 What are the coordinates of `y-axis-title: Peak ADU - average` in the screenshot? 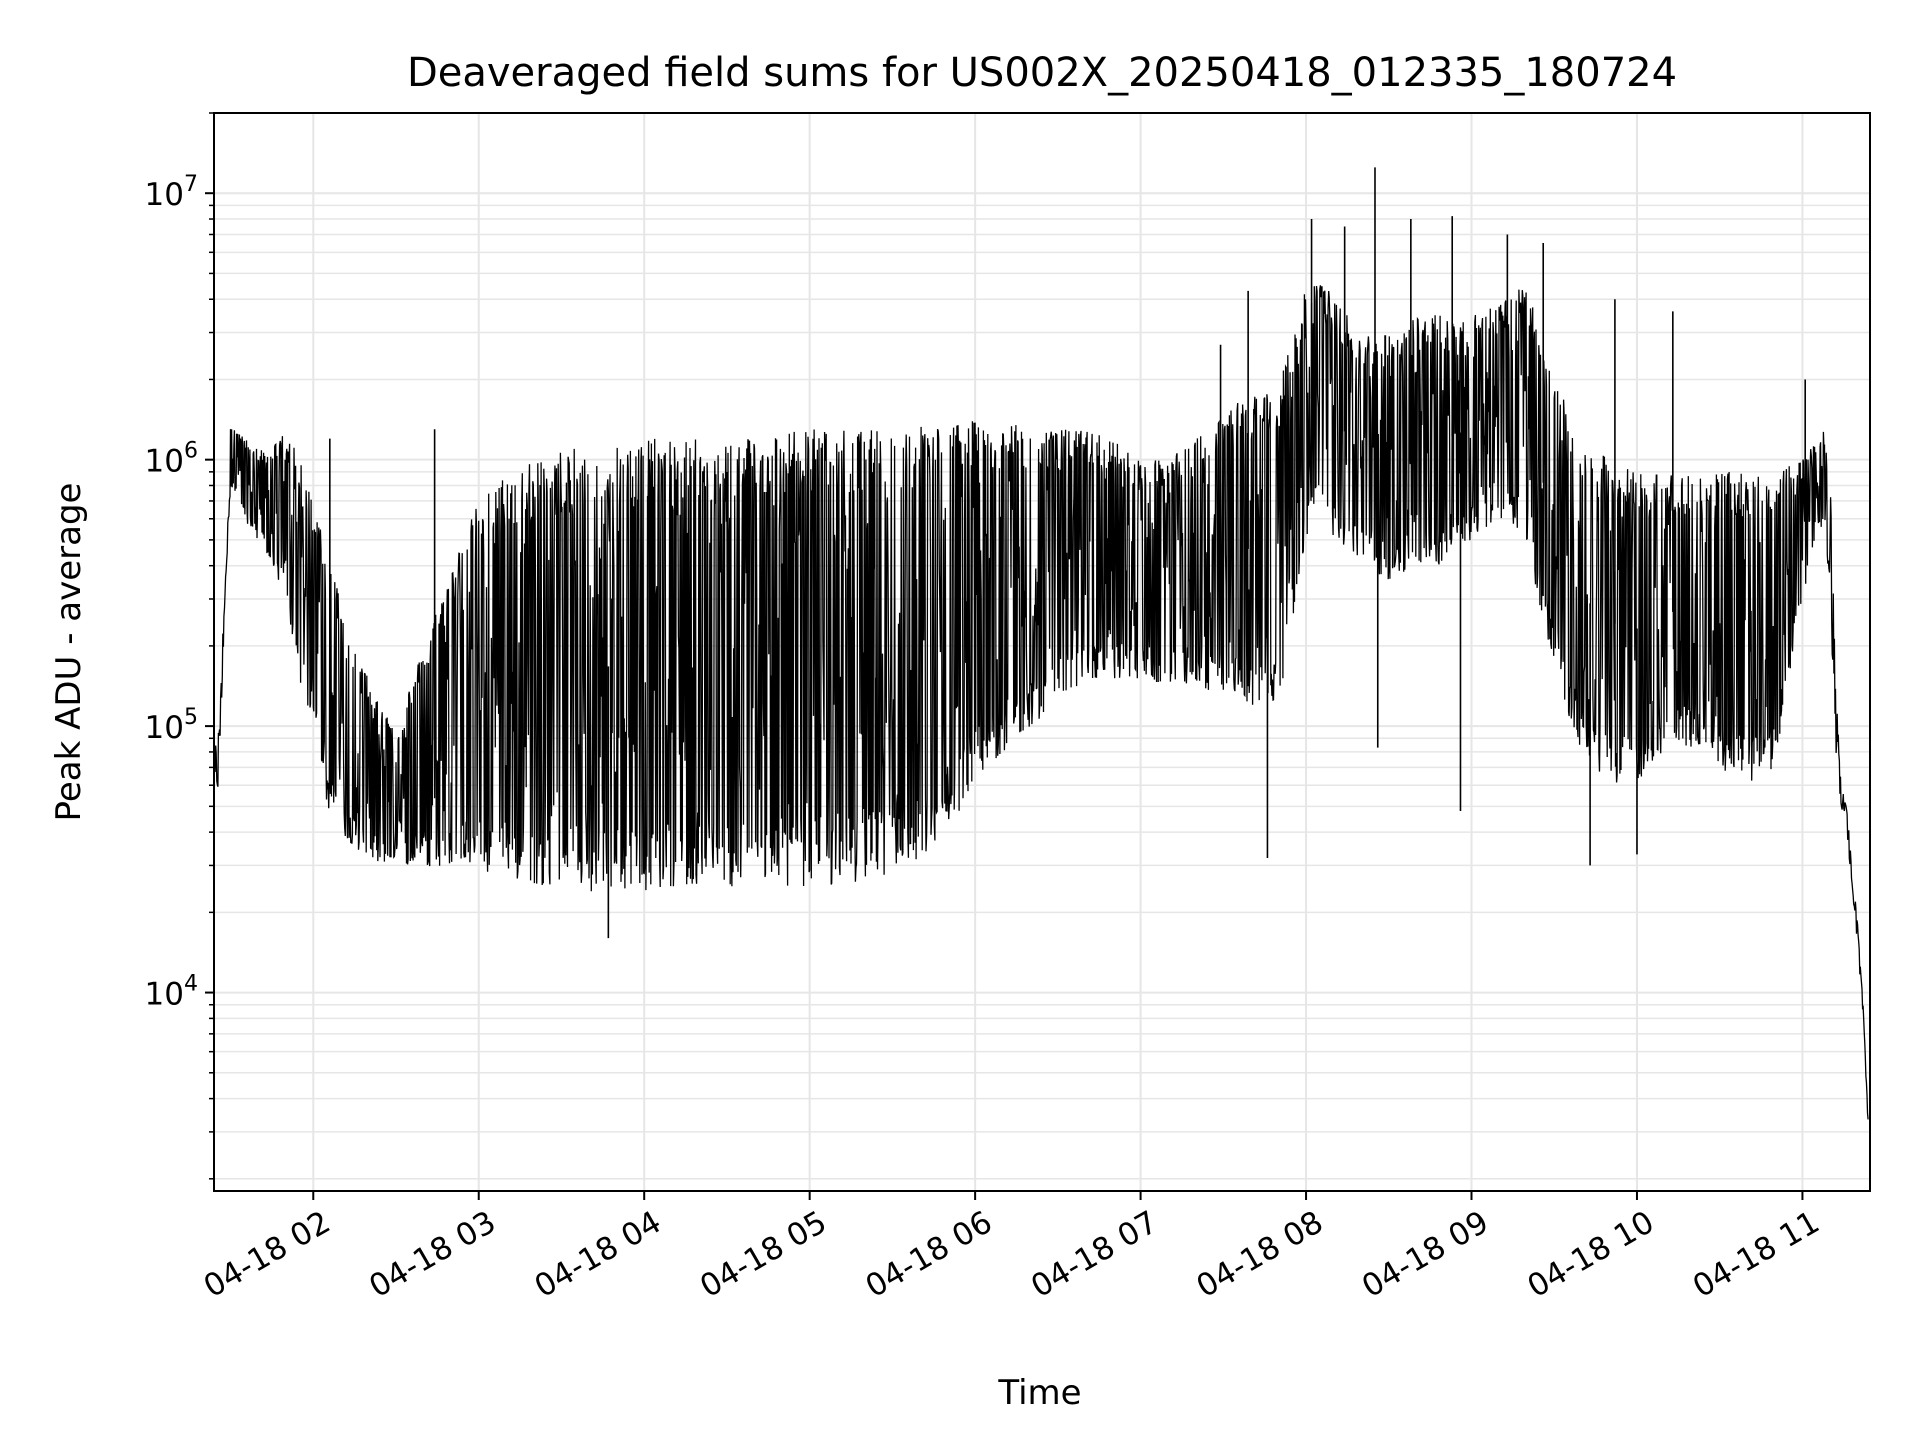 It's located at (69, 652).